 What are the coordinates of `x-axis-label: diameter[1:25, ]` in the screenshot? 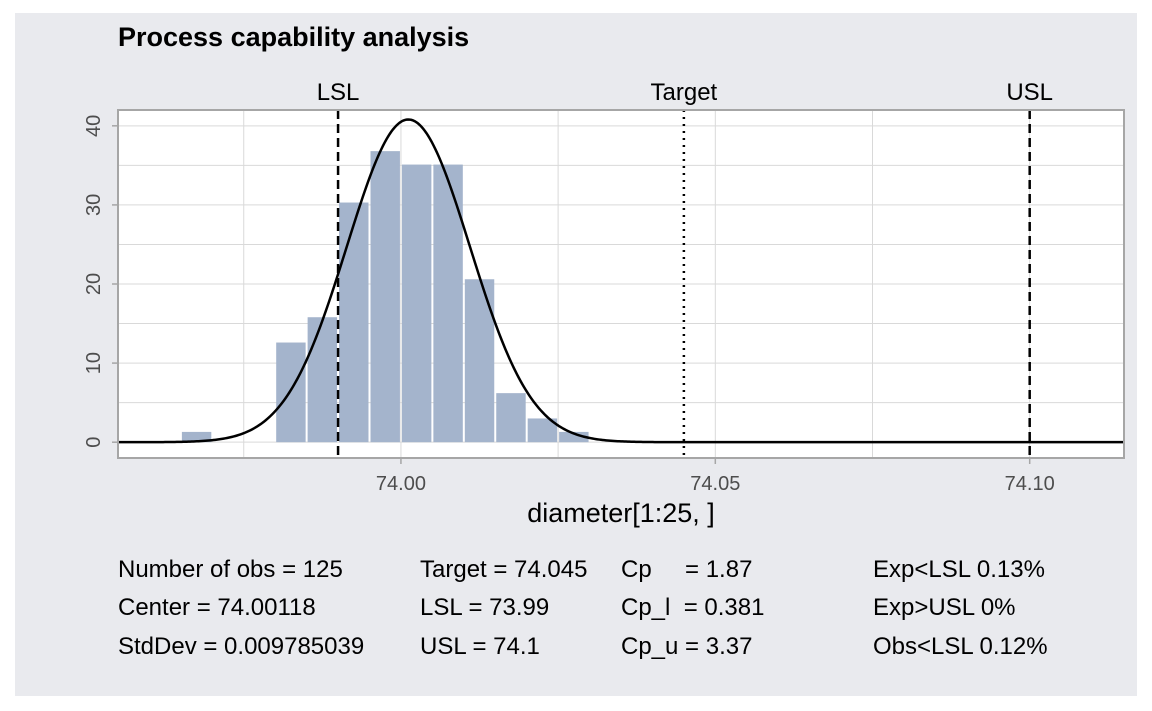 It's located at (621, 513).